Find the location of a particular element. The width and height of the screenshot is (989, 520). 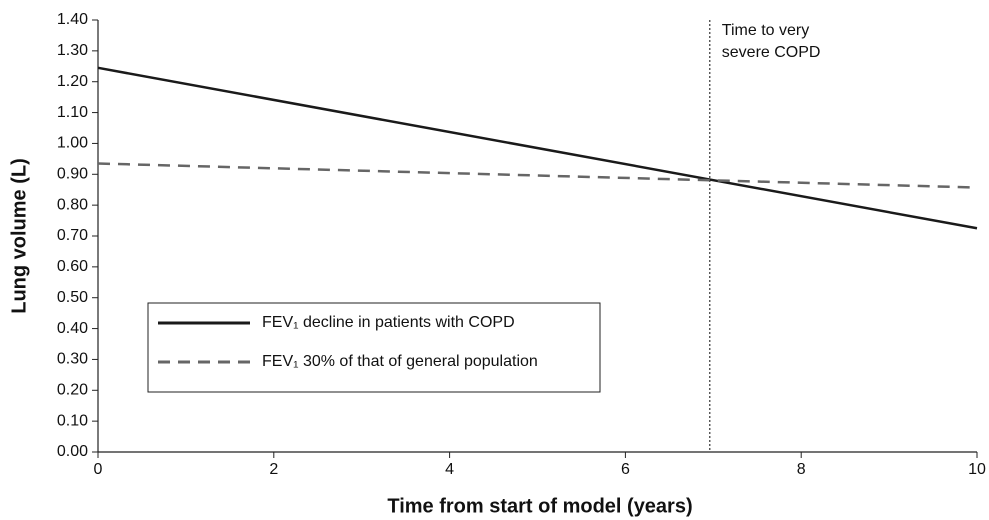

y-tick-label: 0.70 is located at coordinates (72, 235).